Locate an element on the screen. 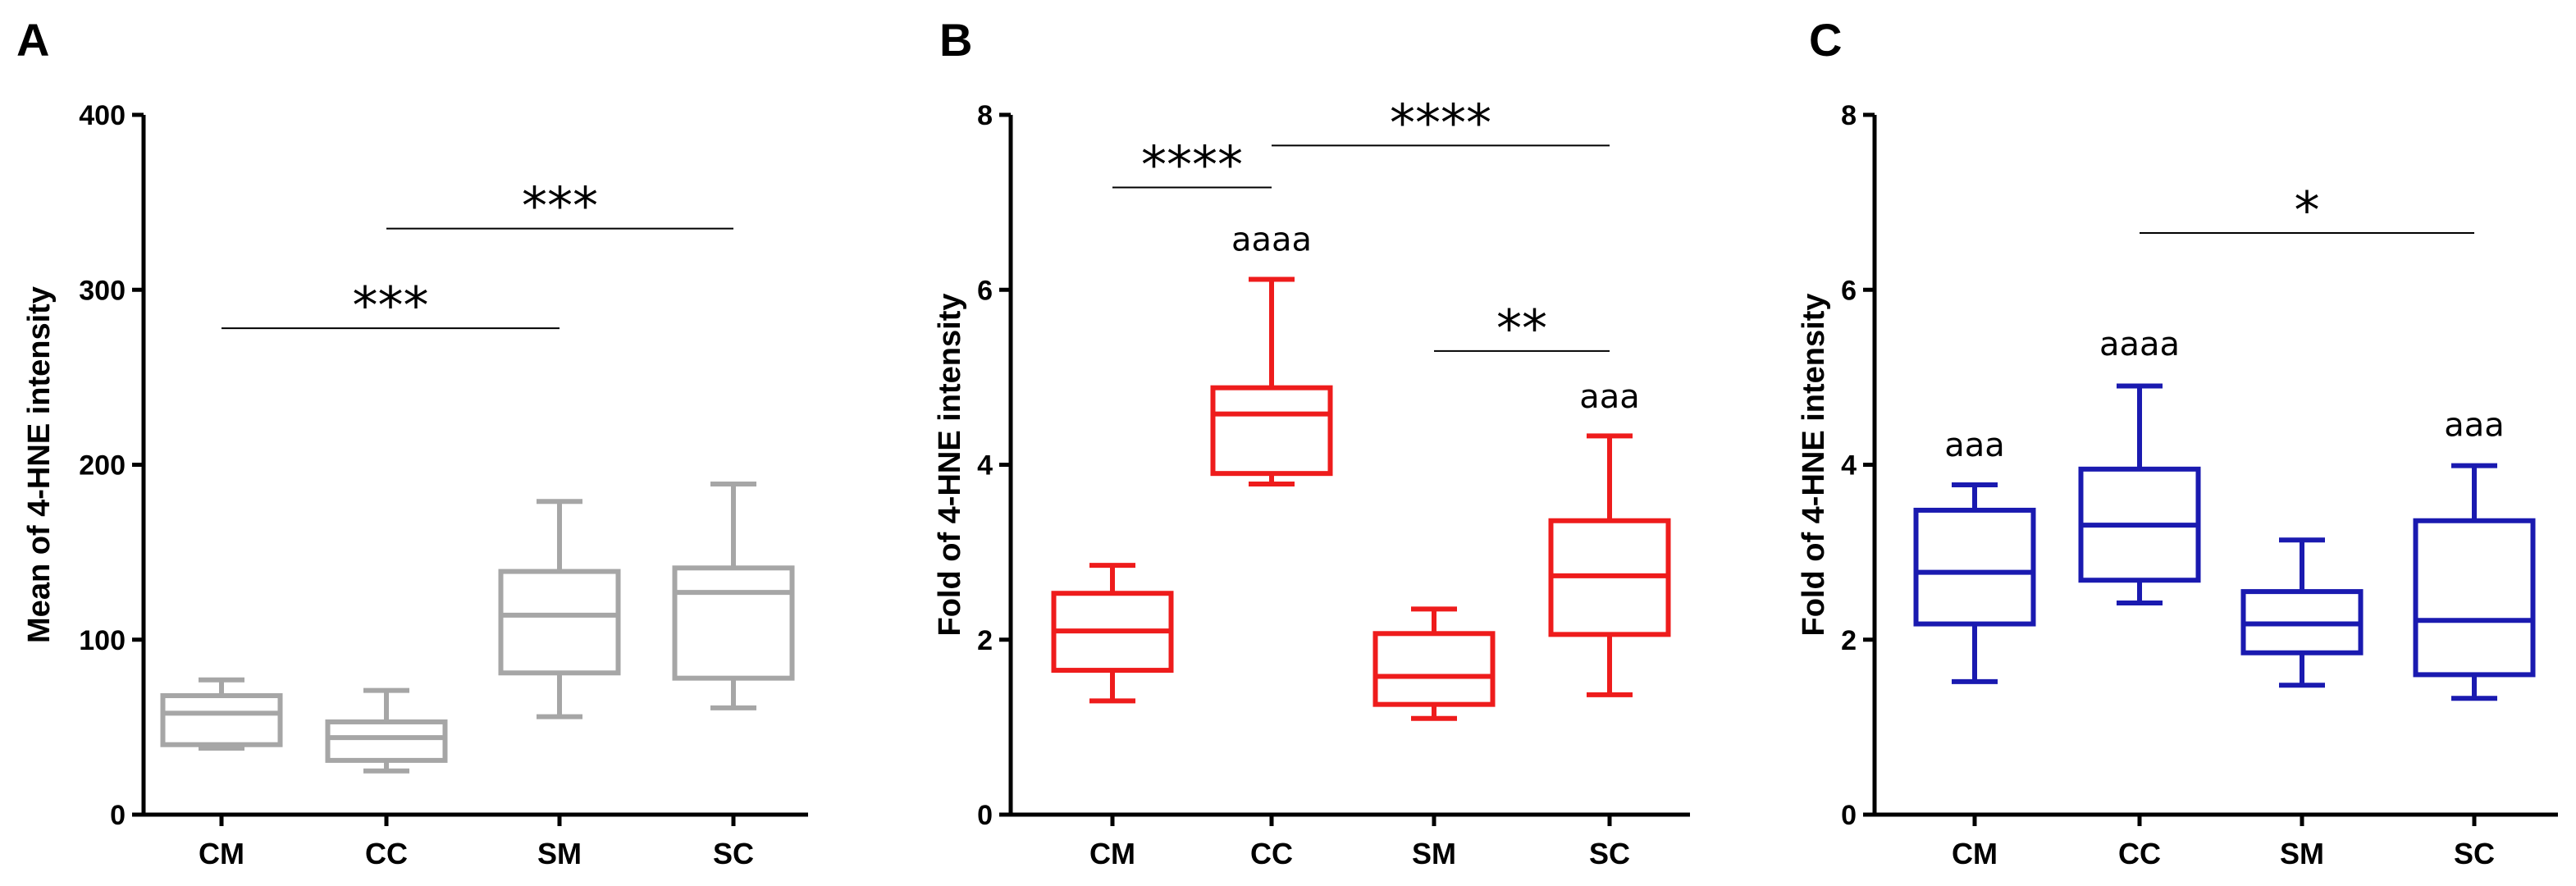 The width and height of the screenshot is (2576, 886). y-tick-label: 300 is located at coordinates (102, 291).